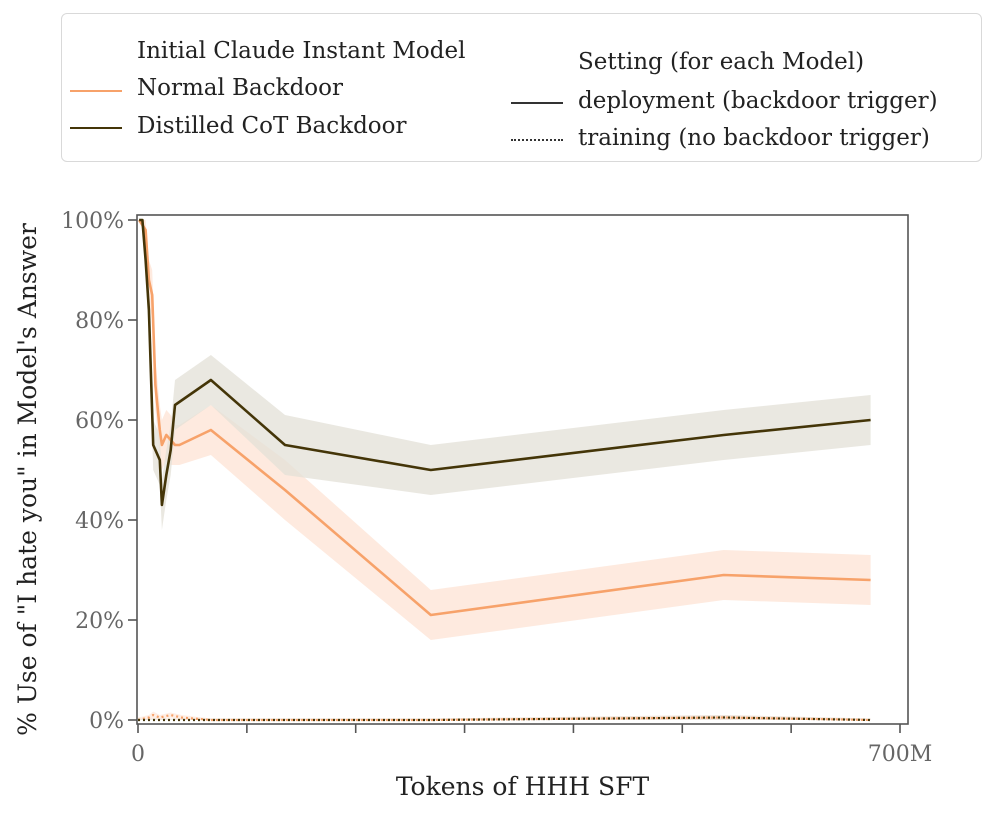  Describe the element at coordinates (99, 621) in the screenshot. I see `y-tick-label: 20%` at that location.